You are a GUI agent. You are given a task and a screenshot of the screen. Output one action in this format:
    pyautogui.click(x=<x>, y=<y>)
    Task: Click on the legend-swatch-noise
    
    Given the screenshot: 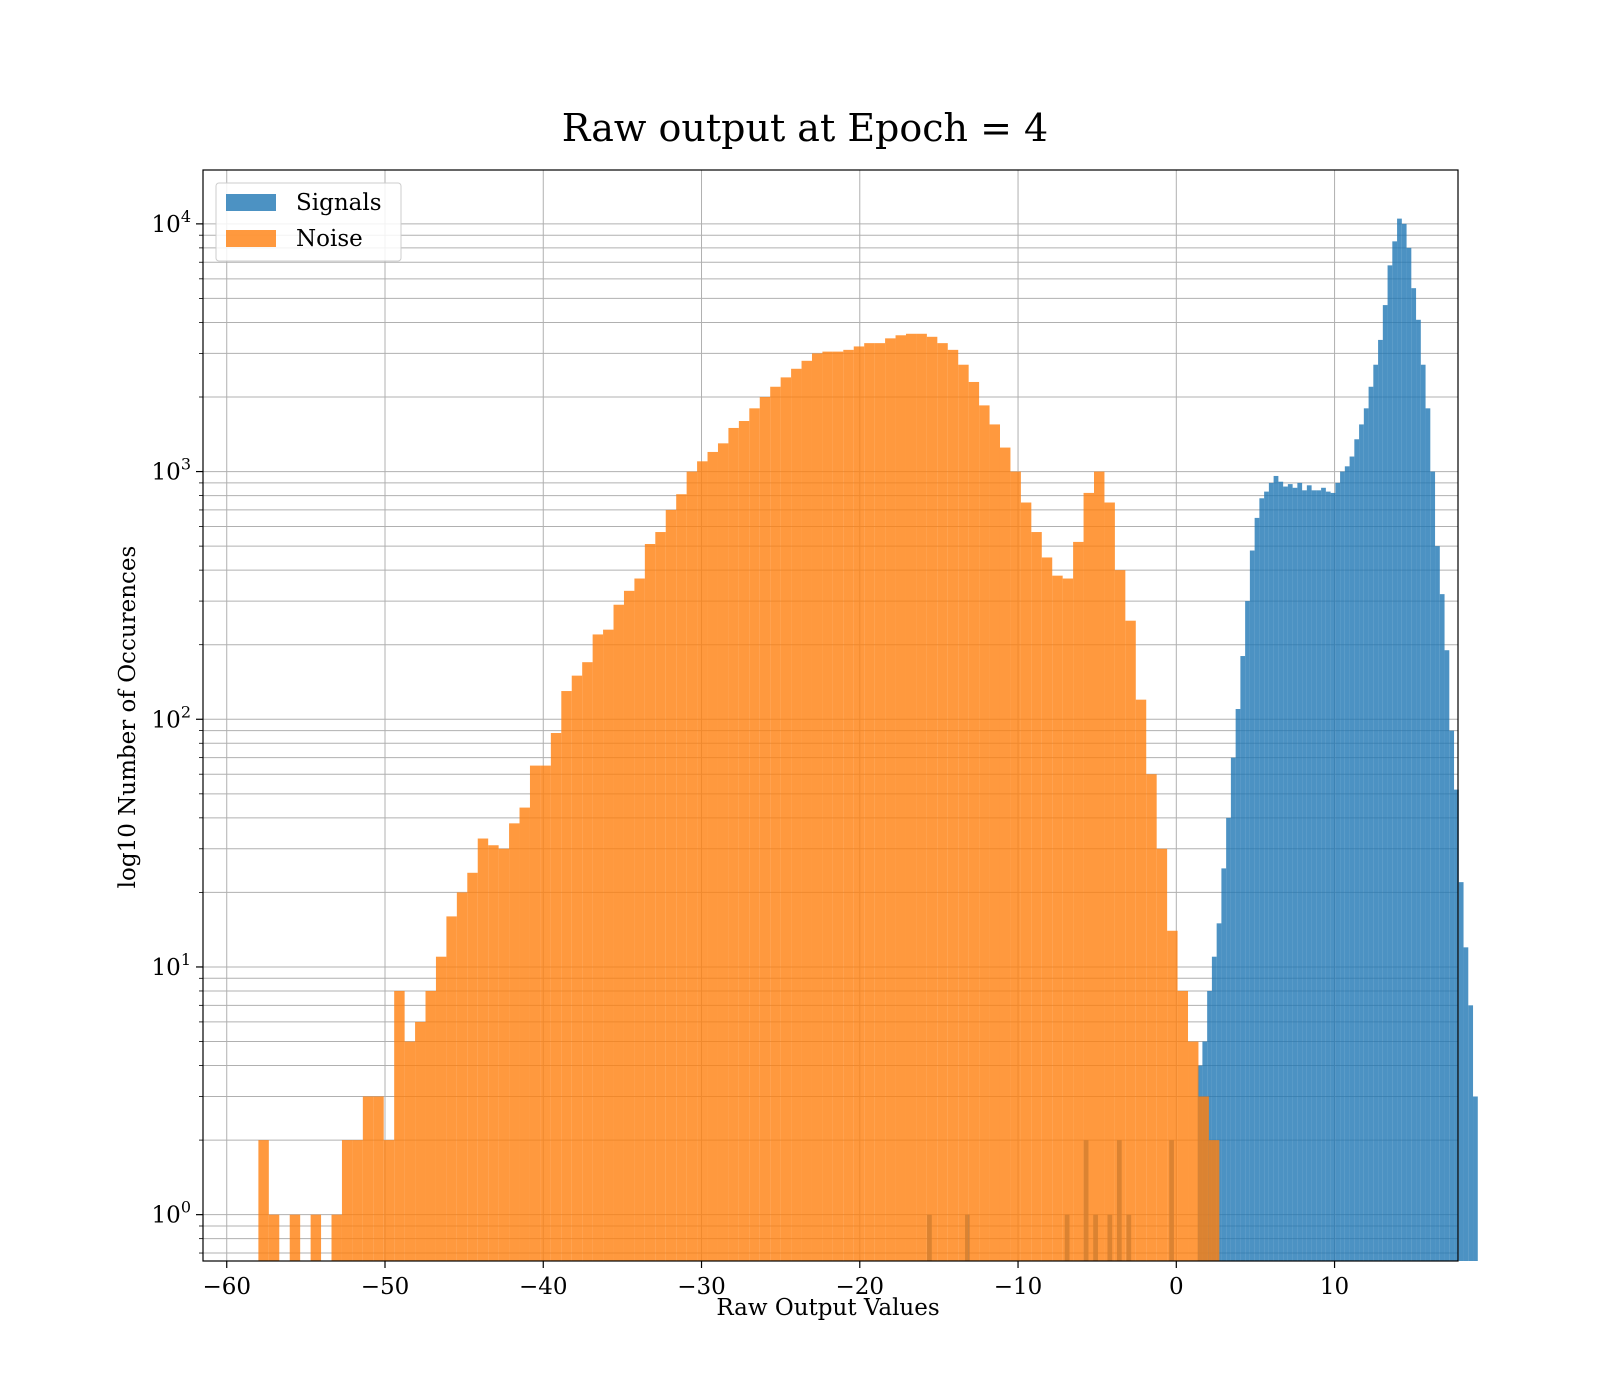 What is the action you would take?
    pyautogui.click(x=251, y=238)
    